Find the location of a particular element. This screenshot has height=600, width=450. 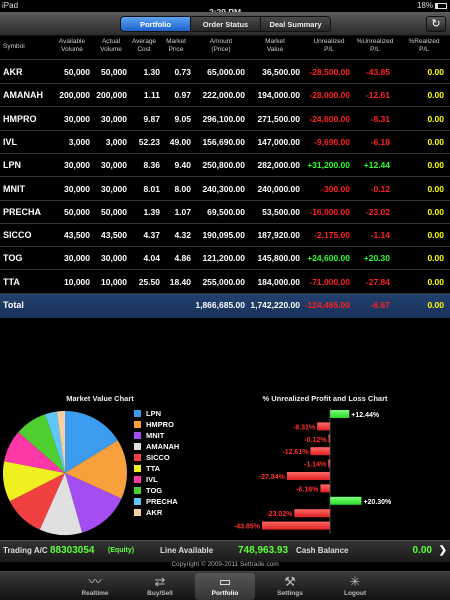

cell-symbol: TOG is located at coordinates (13, 258).